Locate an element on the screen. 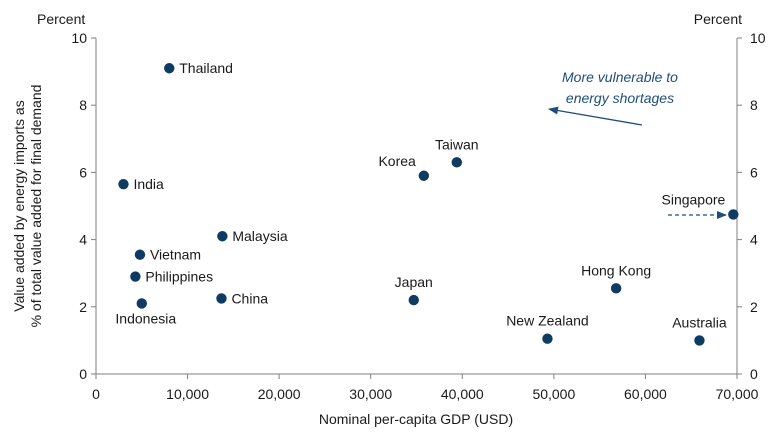 This screenshot has width=778, height=436. point-label-japan: Japan is located at coordinates (414, 282).